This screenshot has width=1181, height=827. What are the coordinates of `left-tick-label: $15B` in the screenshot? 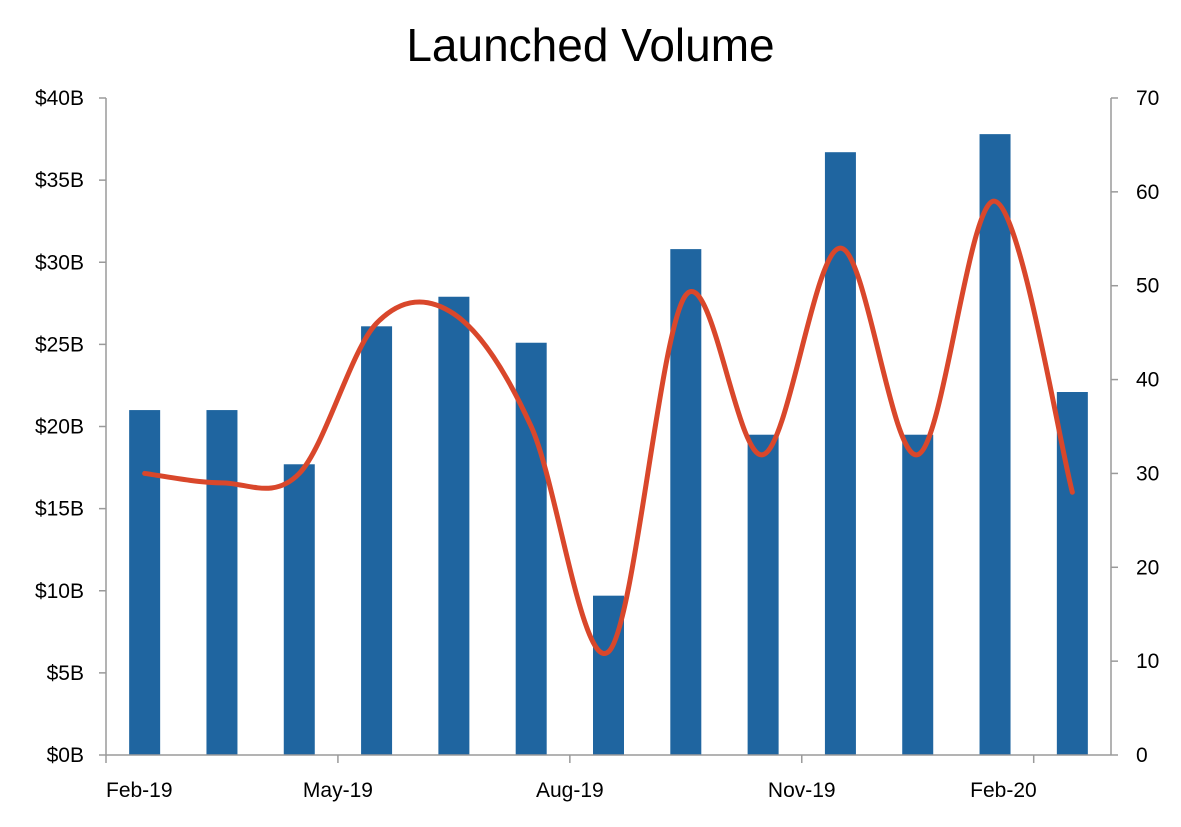 It's located at (59, 509).